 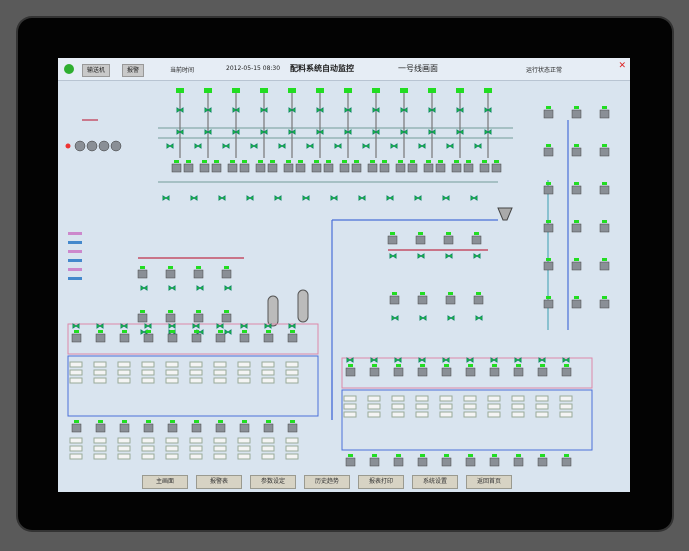 What do you see at coordinates (96, 70) in the screenshot?
I see `conveyor-button: 输送机` at bounding box center [96, 70].